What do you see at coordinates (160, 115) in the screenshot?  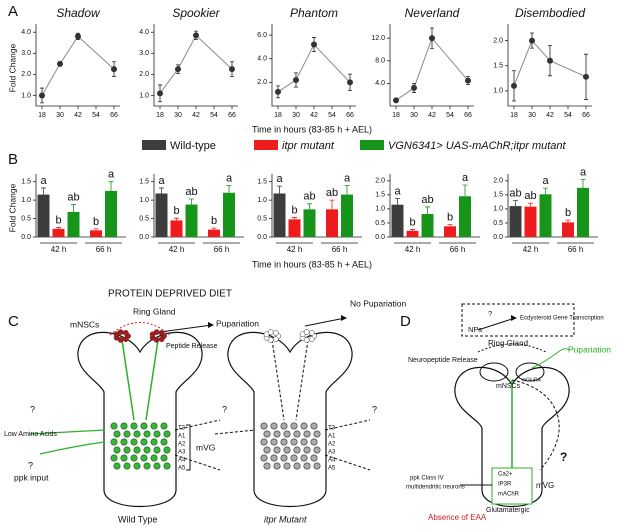 I see `x-tick-label: 18` at bounding box center [160, 115].